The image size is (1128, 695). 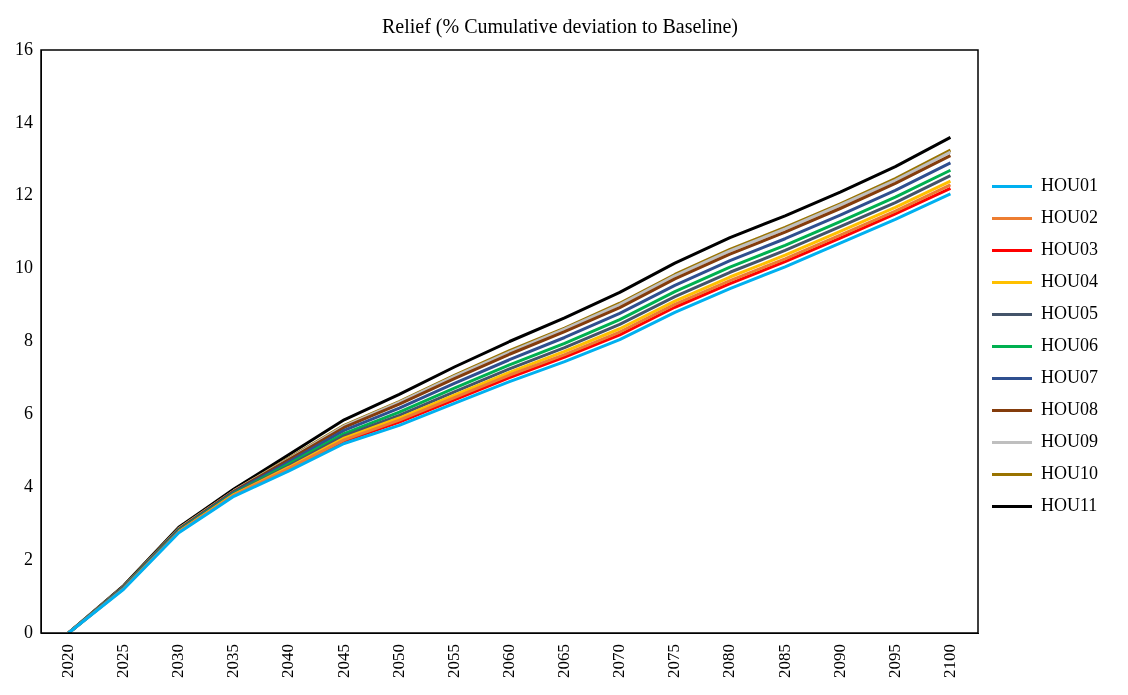 What do you see at coordinates (1069, 409) in the screenshot?
I see `legend-label: HOU08` at bounding box center [1069, 409].